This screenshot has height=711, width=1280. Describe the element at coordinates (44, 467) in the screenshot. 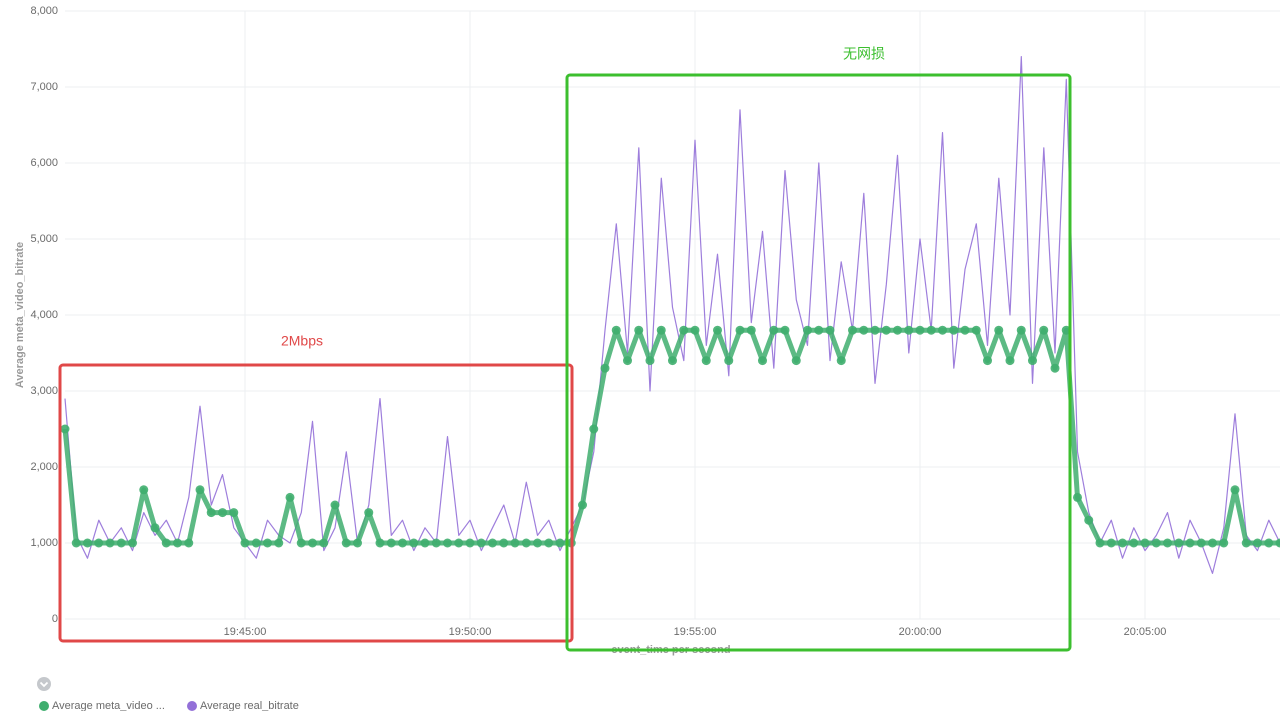

I see `y-tick-label: 2,000` at that location.